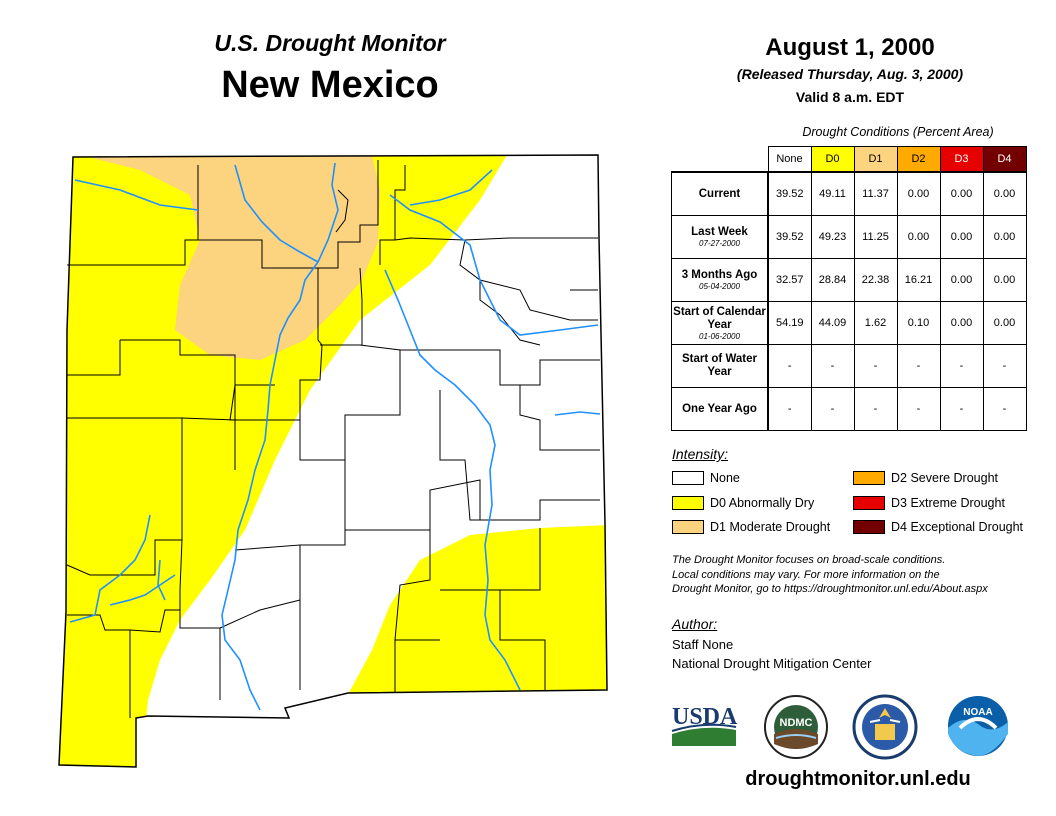 This screenshot has height=816, width=1056. Describe the element at coordinates (142, 590) in the screenshot. I see `san-francisco-river` at that location.